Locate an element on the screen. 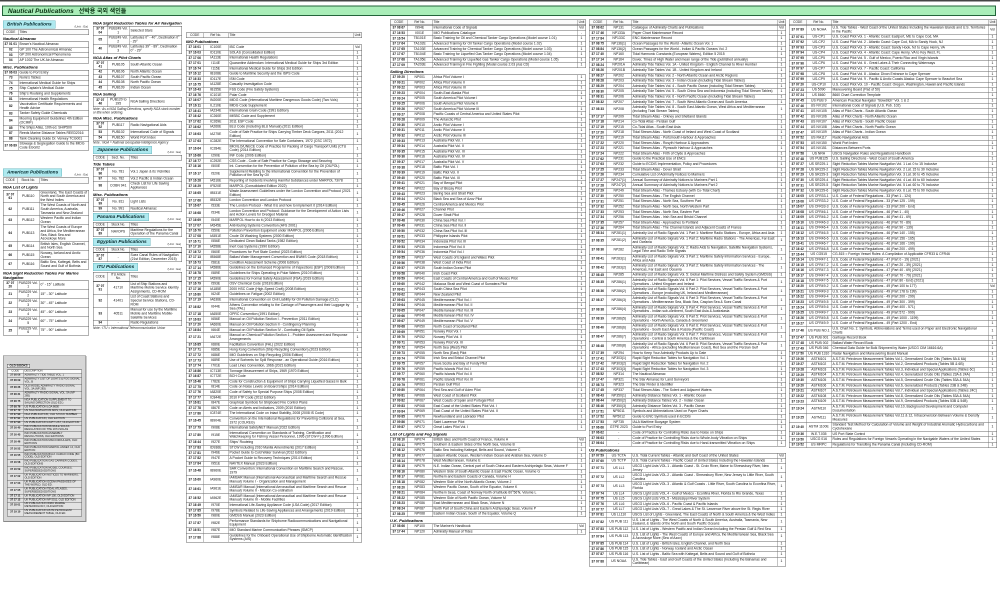 This screenshot has height=594, width=1000. cell: 37 17 48 is located at coordinates (798, 343).